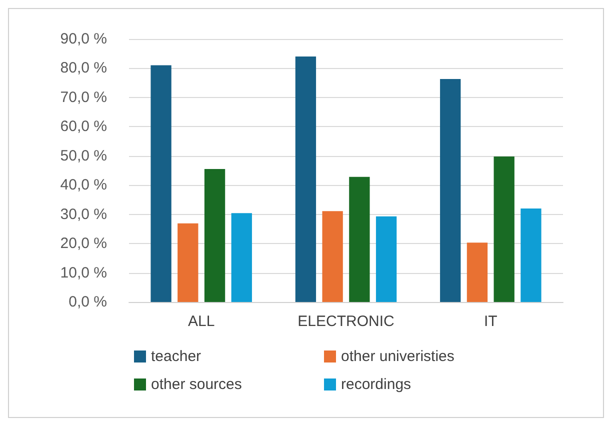  I want to click on y-tick-label: 80,0 %, so click(83, 68).